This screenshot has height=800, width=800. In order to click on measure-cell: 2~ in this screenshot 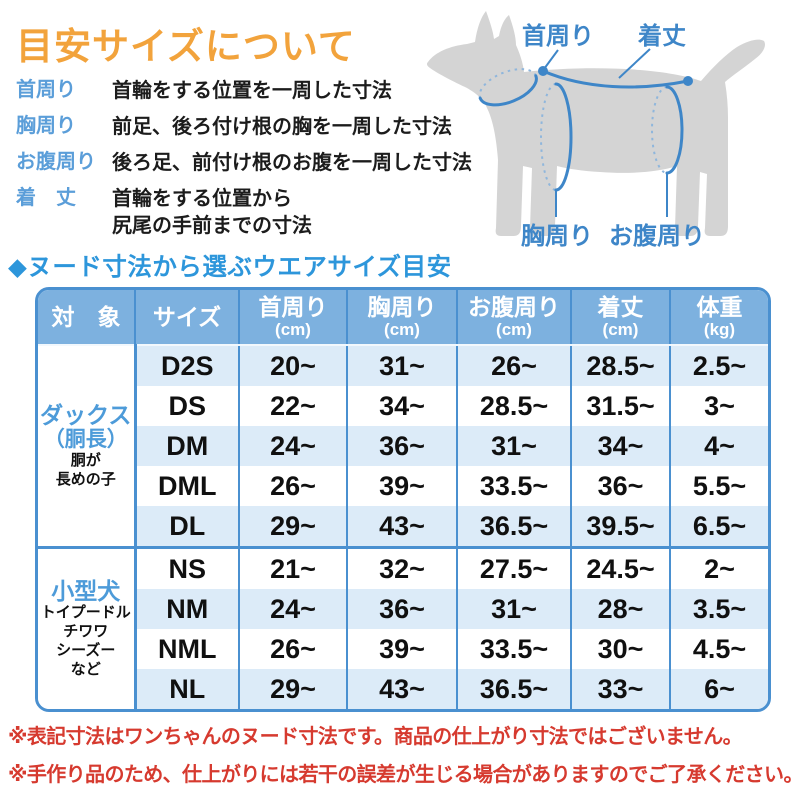, I will do `click(718, 567)`.